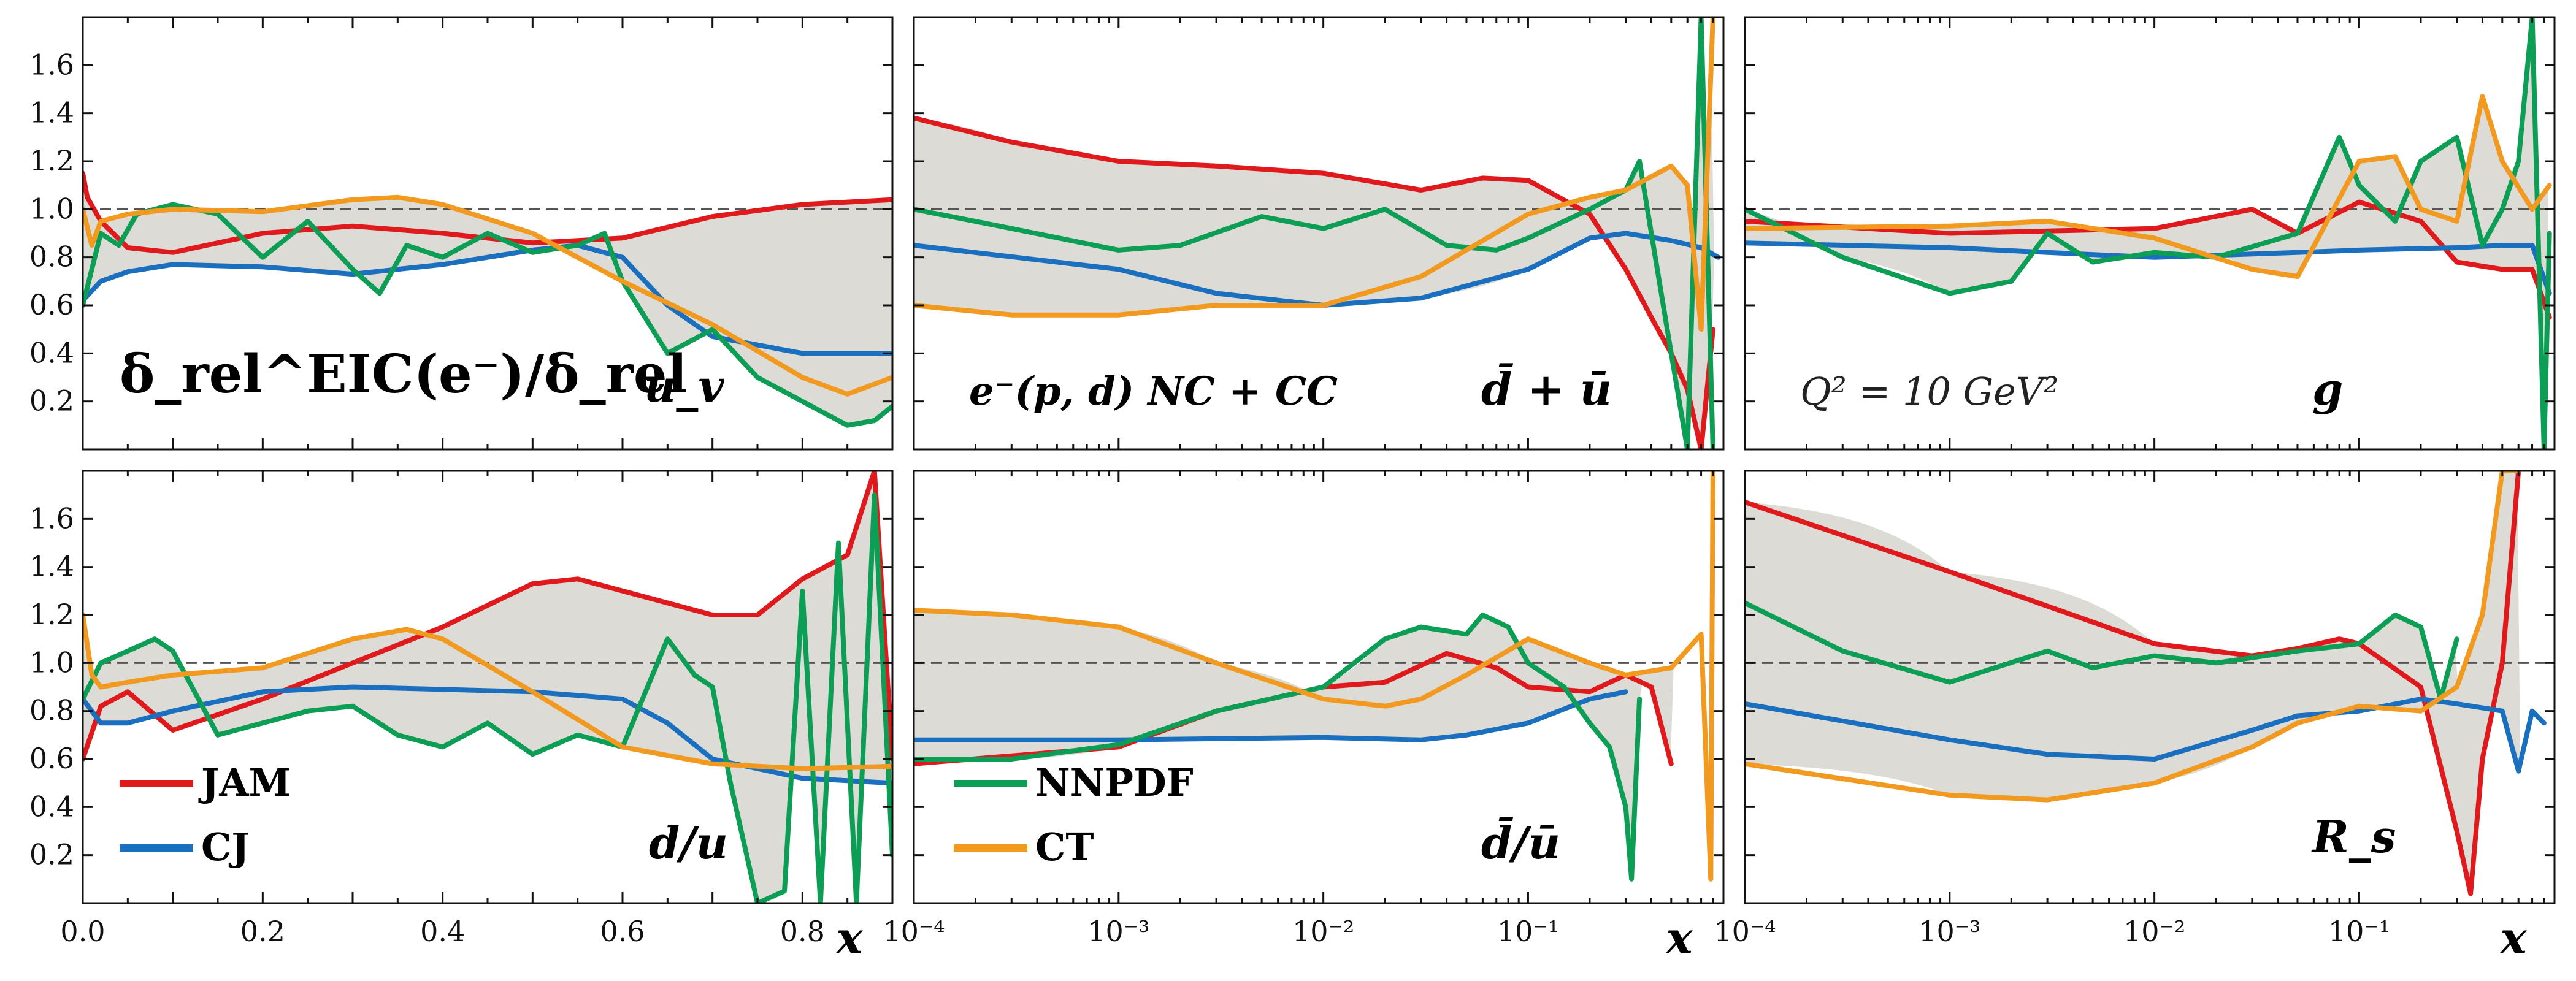 The image size is (2576, 981). What do you see at coordinates (262, 931) in the screenshot?
I see `x-tick-label: 0.2` at bounding box center [262, 931].